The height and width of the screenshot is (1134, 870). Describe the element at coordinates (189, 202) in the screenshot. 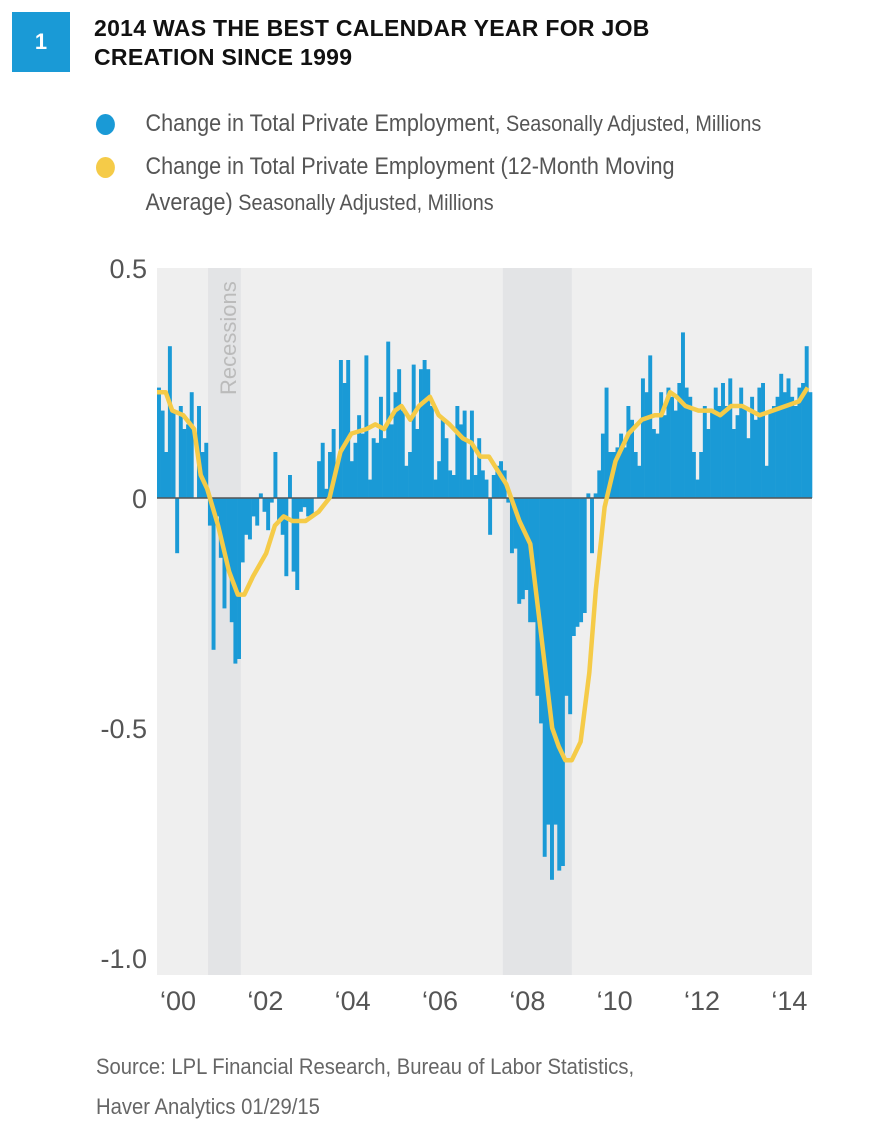

I see `legend-label-2: Average)` at that location.